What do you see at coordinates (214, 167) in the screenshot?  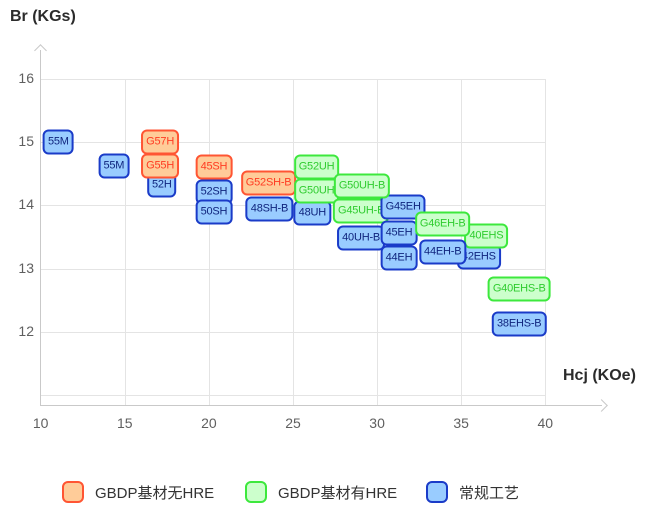 I see `grade-box-45sh: 45SH` at bounding box center [214, 167].